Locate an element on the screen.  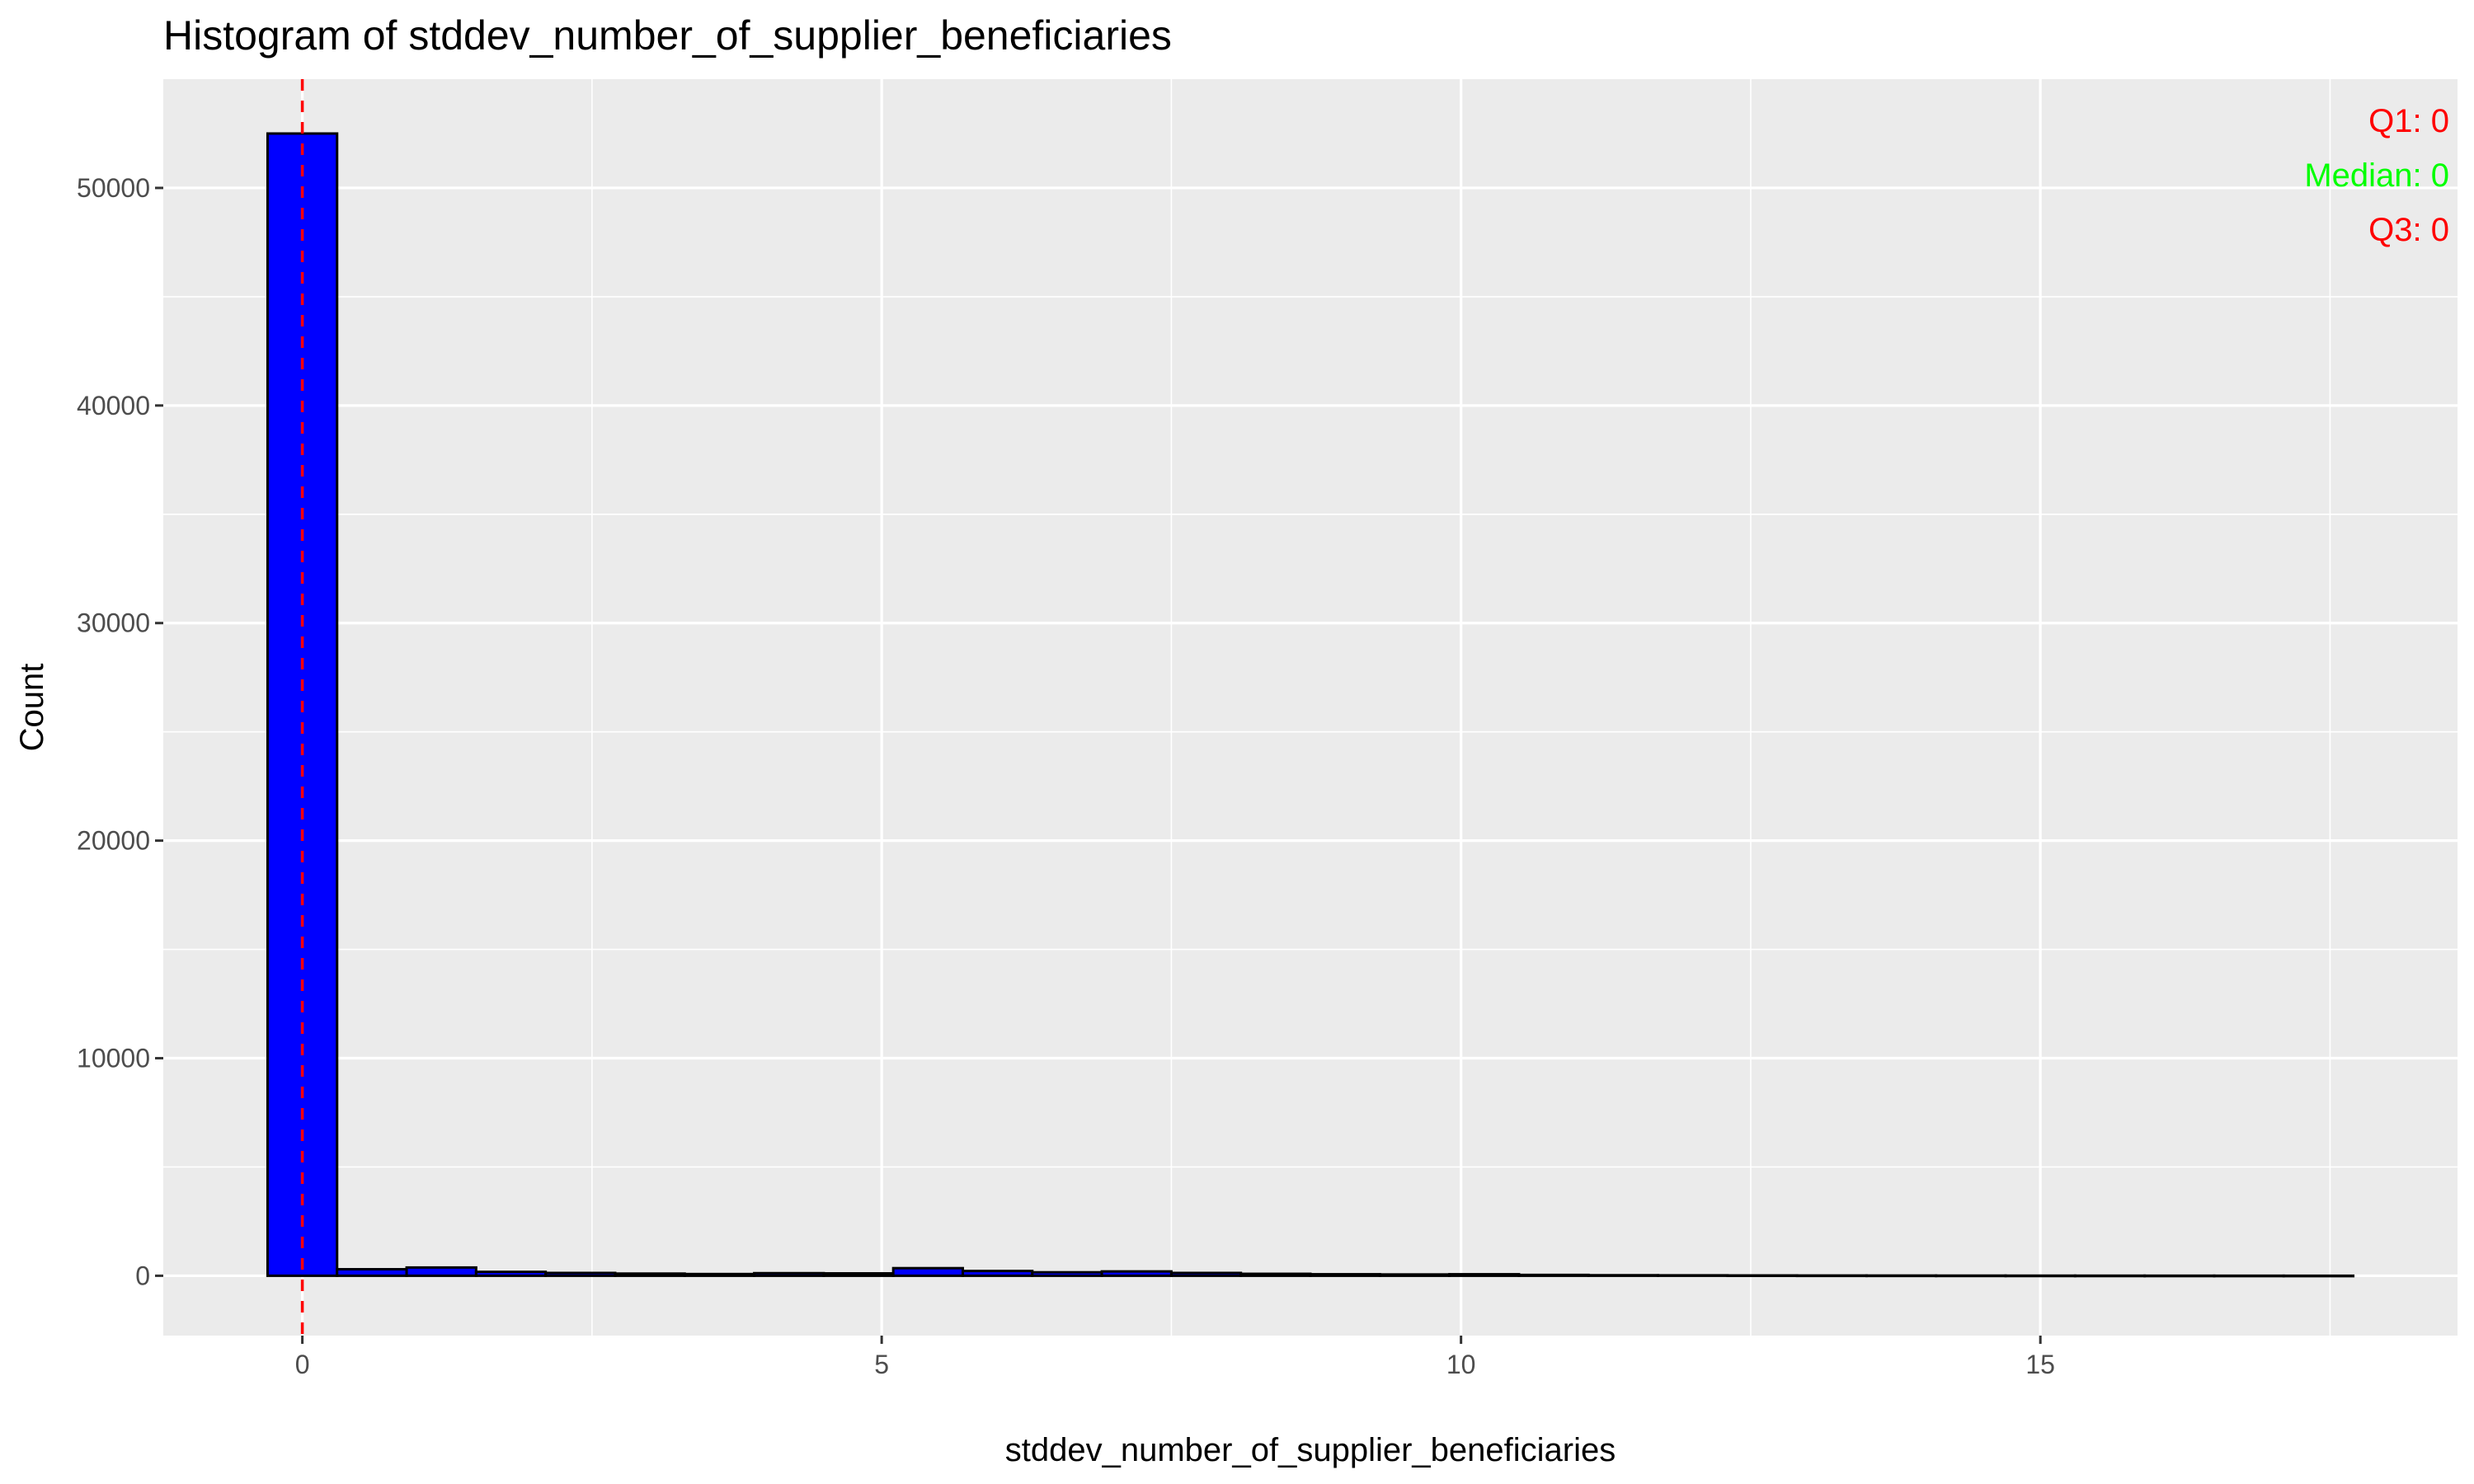
x-tick-label: 15 is located at coordinates (2040, 1364).